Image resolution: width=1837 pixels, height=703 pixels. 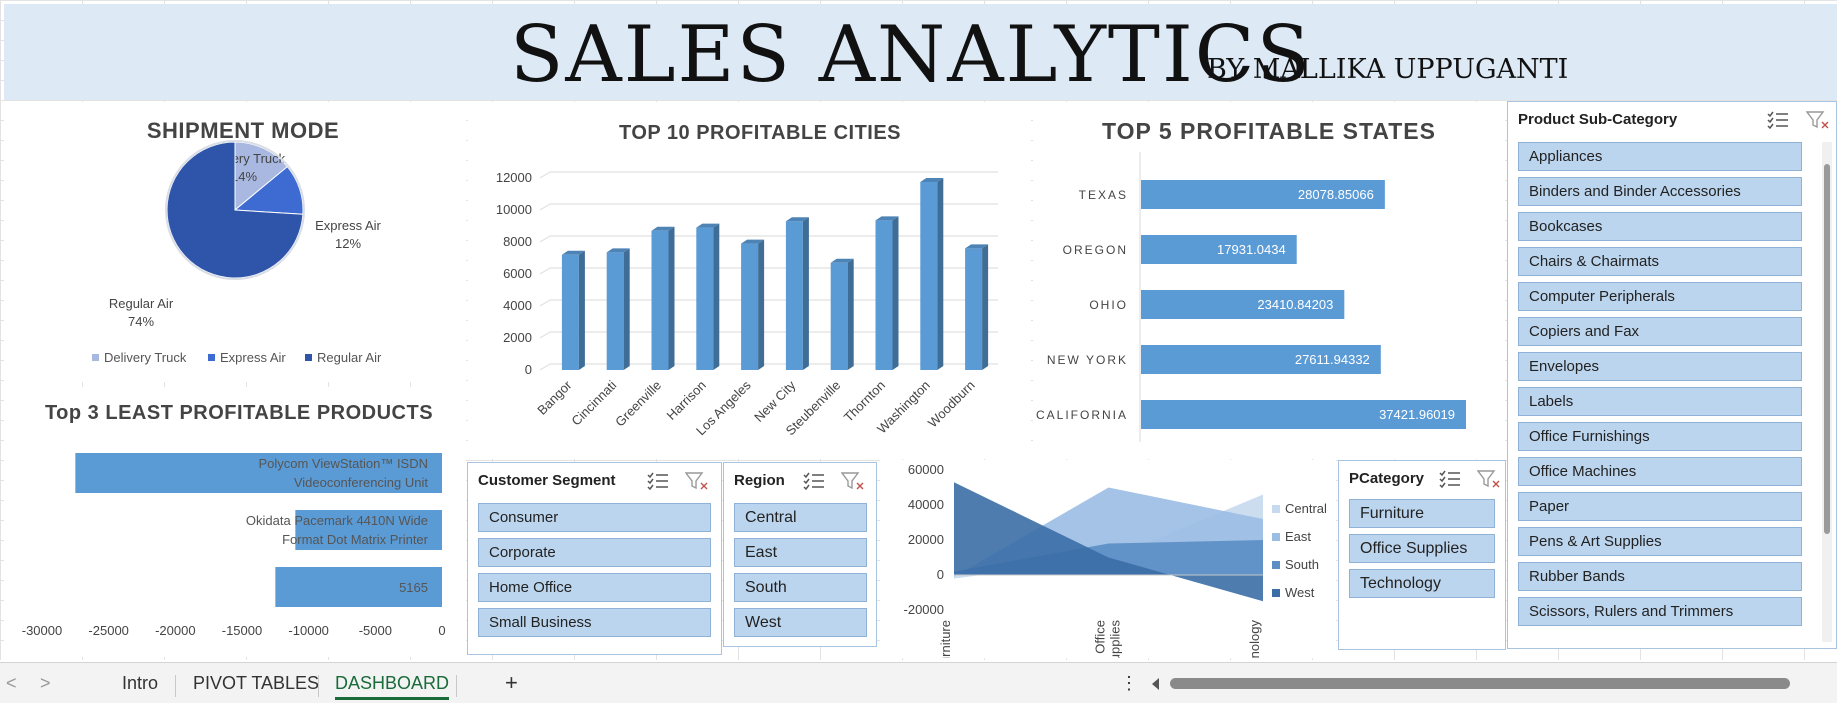 What do you see at coordinates (243, 130) in the screenshot?
I see `shipment-chart-title: SHIPMENT MODE` at bounding box center [243, 130].